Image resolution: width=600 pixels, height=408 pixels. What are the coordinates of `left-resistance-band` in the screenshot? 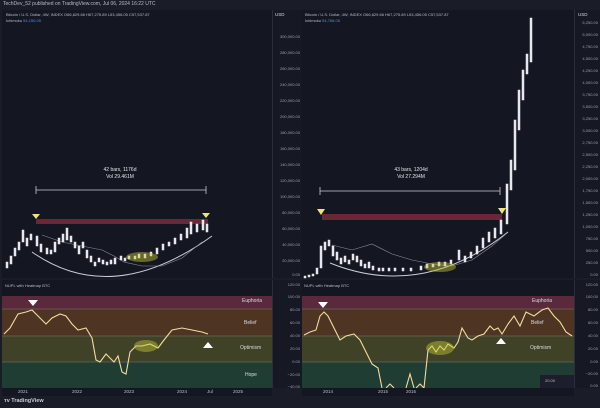 It's located at (122, 221).